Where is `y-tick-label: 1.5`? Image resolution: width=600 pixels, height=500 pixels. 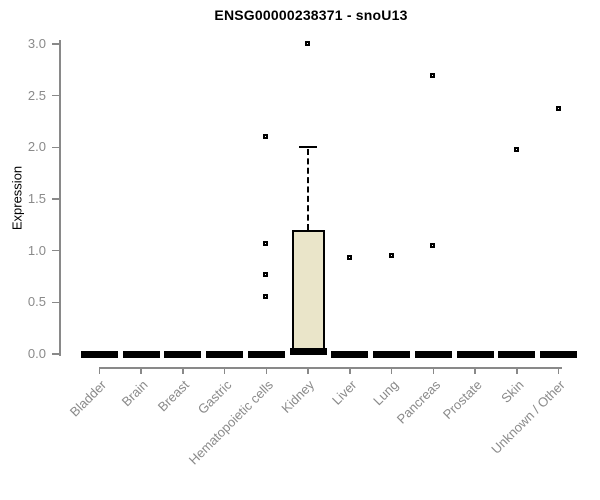
y-tick-label: 1.5 is located at coordinates (36, 198).